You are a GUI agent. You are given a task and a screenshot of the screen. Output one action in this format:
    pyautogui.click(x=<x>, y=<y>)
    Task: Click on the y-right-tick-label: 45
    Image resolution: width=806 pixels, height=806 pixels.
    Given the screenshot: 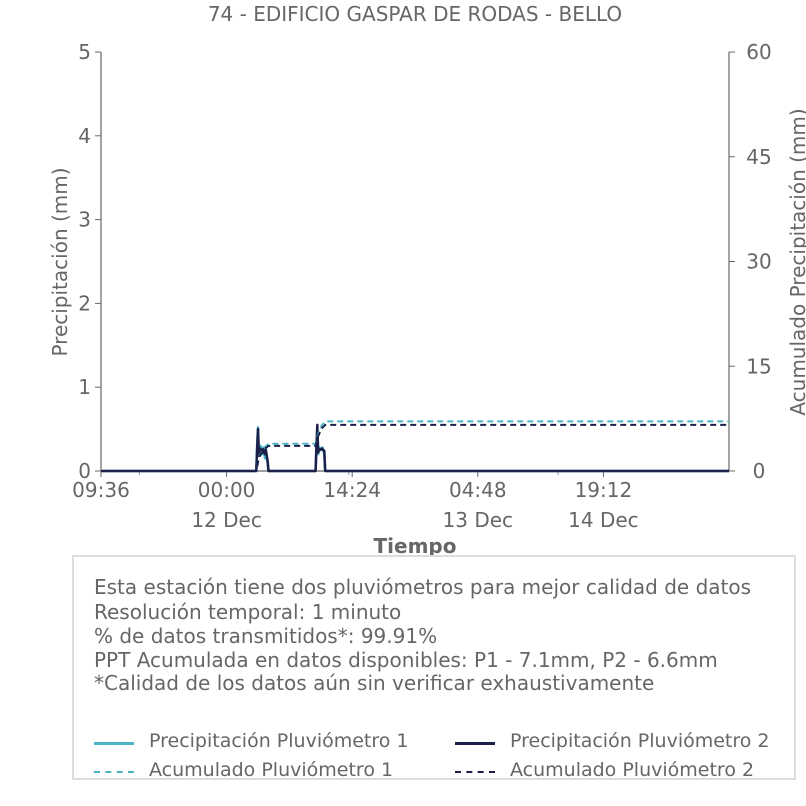 What is the action you would take?
    pyautogui.click(x=758, y=157)
    